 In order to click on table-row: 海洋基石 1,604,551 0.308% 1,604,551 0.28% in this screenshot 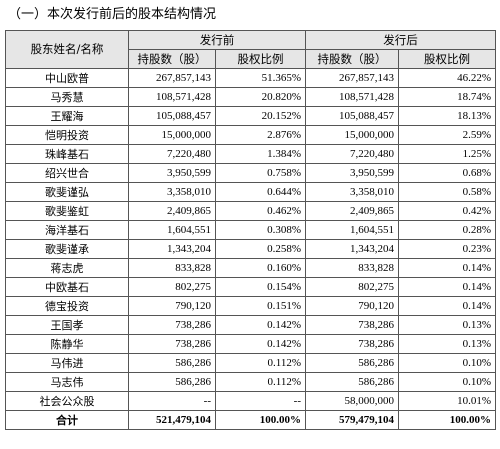, I will do `click(250, 230)`.